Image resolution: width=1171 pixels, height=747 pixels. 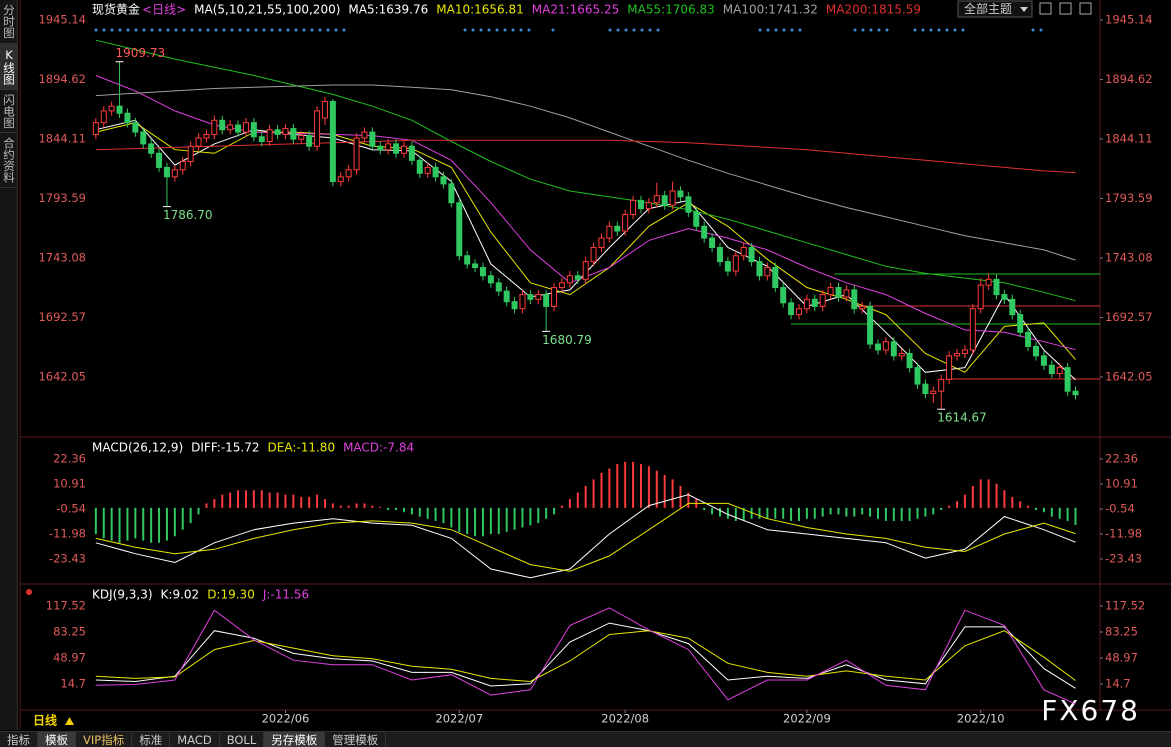 I want to click on sidebar-tab: 分时图, so click(x=8, y=22).